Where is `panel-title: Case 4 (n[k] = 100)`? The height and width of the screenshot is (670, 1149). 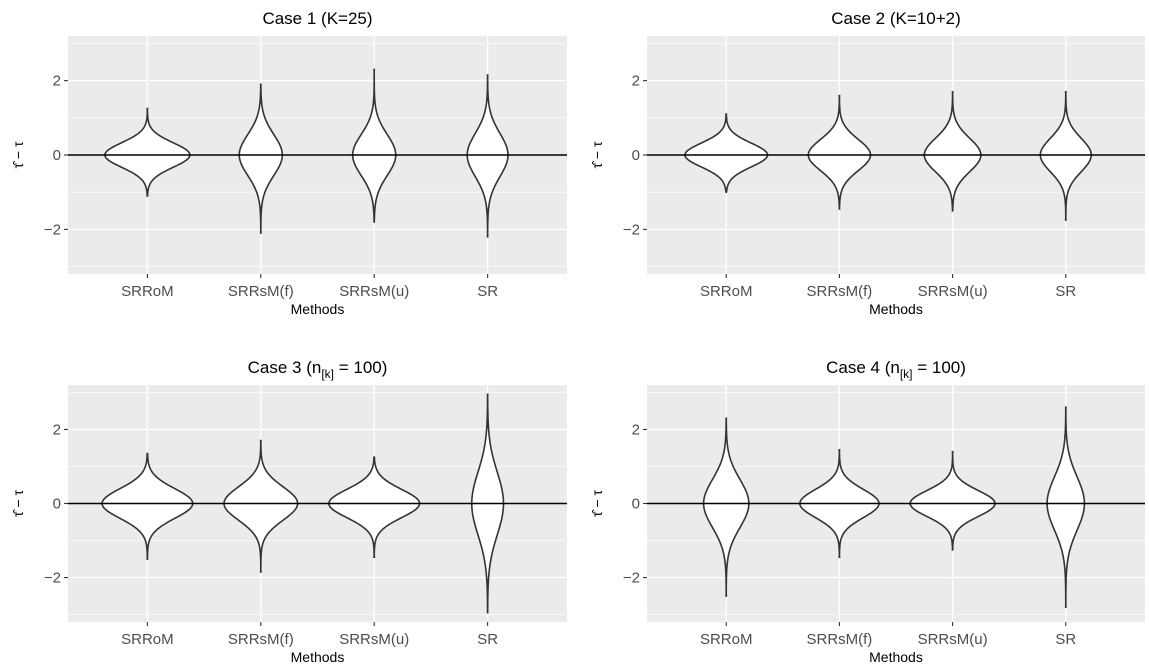
panel-title: Case 4 (n[k] = 100) is located at coordinates (896, 369).